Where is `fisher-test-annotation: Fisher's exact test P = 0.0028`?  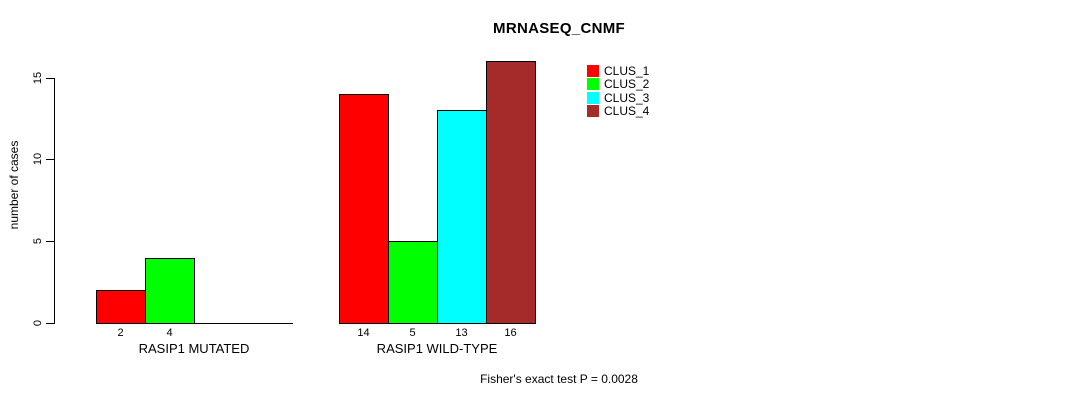 fisher-test-annotation: Fisher's exact test P = 0.0028 is located at coordinates (559, 379).